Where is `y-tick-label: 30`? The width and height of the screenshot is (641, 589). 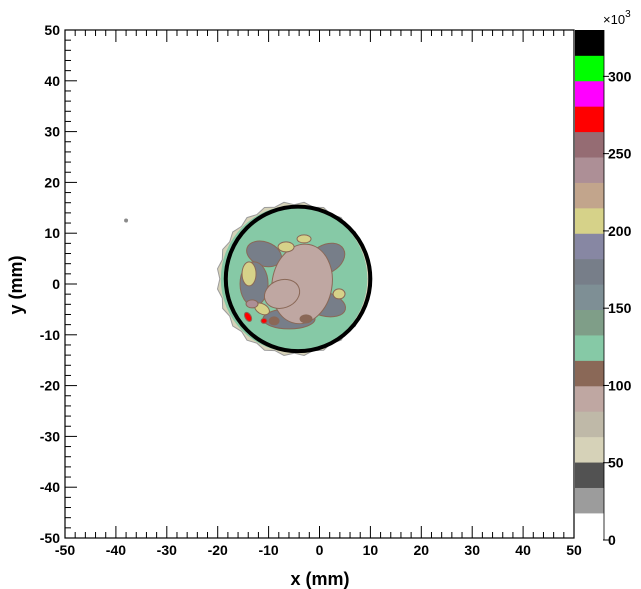 y-tick-label: 30 is located at coordinates (52, 132).